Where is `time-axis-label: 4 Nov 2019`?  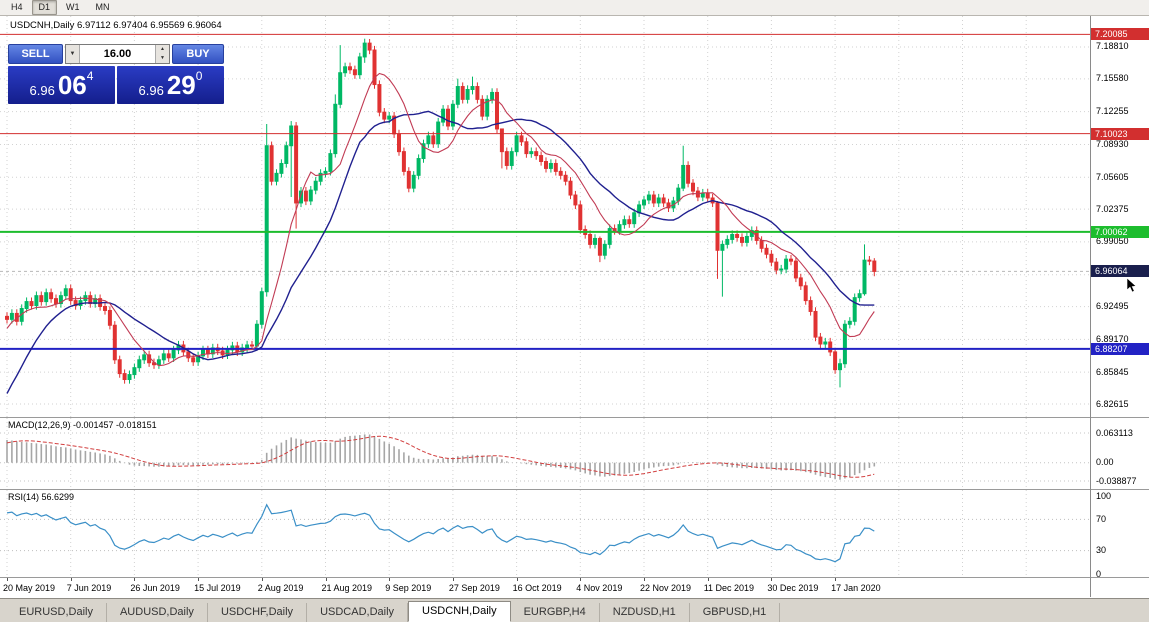
time-axis-label: 4 Nov 2019 is located at coordinates (599, 588).